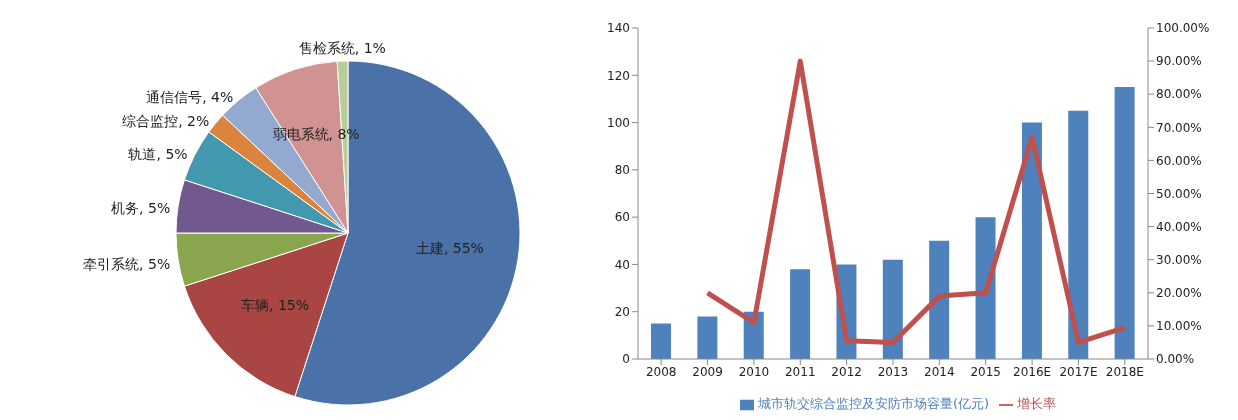 This screenshot has width=1238, height=420. Describe the element at coordinates (800, 371) in the screenshot. I see `x-tick-label: 2011` at that location.